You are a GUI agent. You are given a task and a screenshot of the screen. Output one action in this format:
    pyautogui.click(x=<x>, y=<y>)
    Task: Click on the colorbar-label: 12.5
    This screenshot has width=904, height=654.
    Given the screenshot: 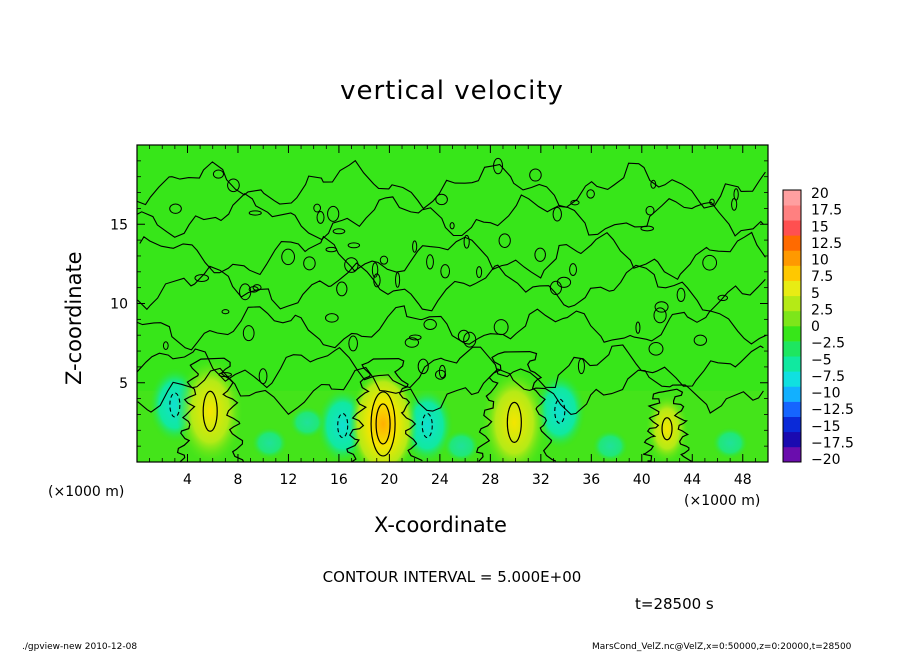 What is the action you would take?
    pyautogui.click(x=826, y=244)
    